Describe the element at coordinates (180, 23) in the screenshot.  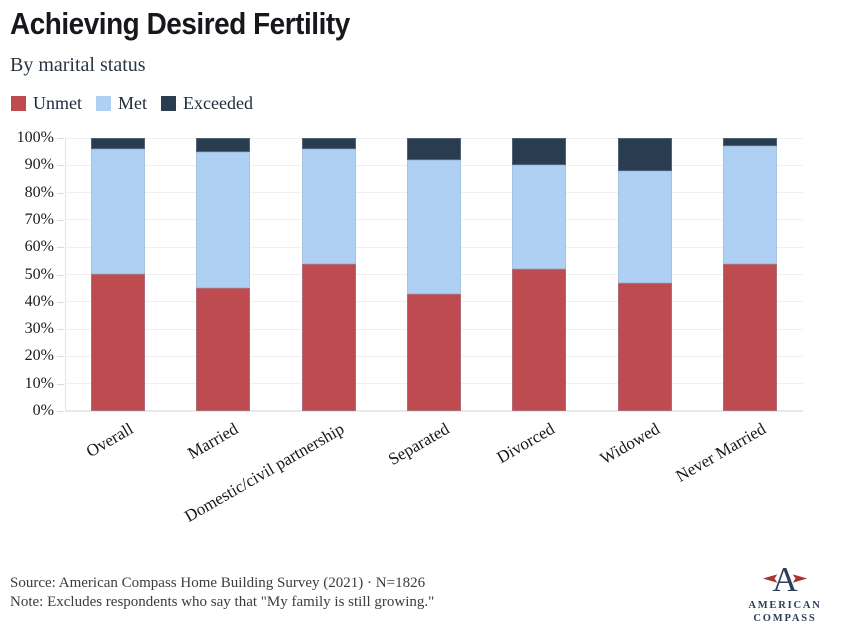
I see `chart-title: Achieving Desired Fertility` at that location.